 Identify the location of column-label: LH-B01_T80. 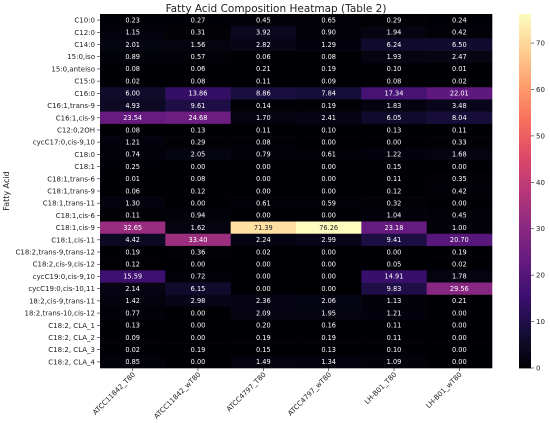
(380, 388).